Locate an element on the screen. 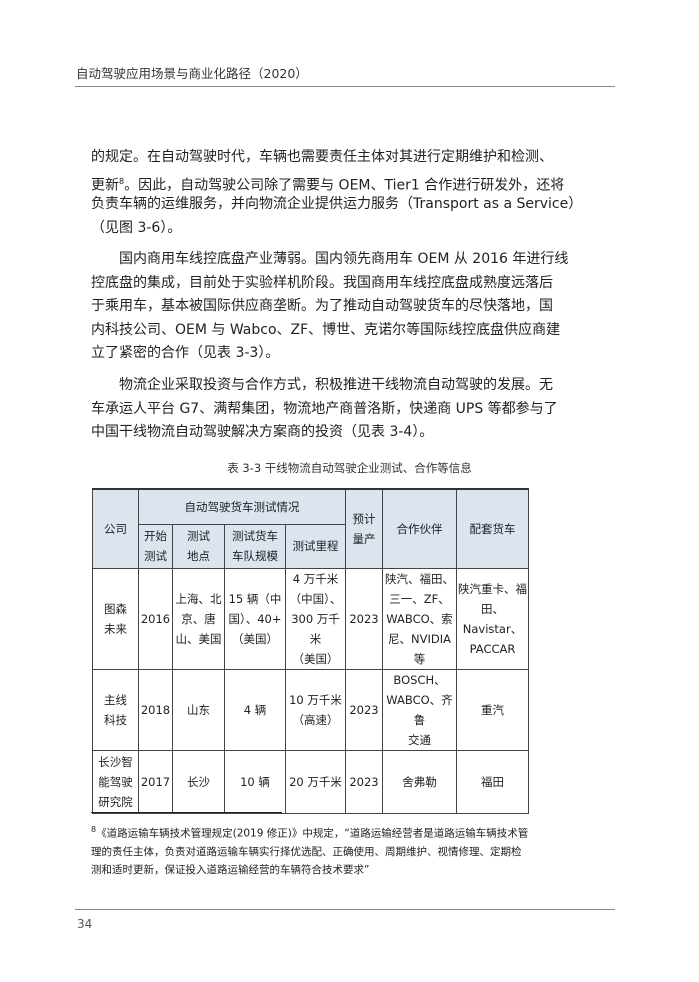 This screenshot has height=982, width=699. table-cell: 长沙智 能驾驶 研究院 is located at coordinates (115, 781).